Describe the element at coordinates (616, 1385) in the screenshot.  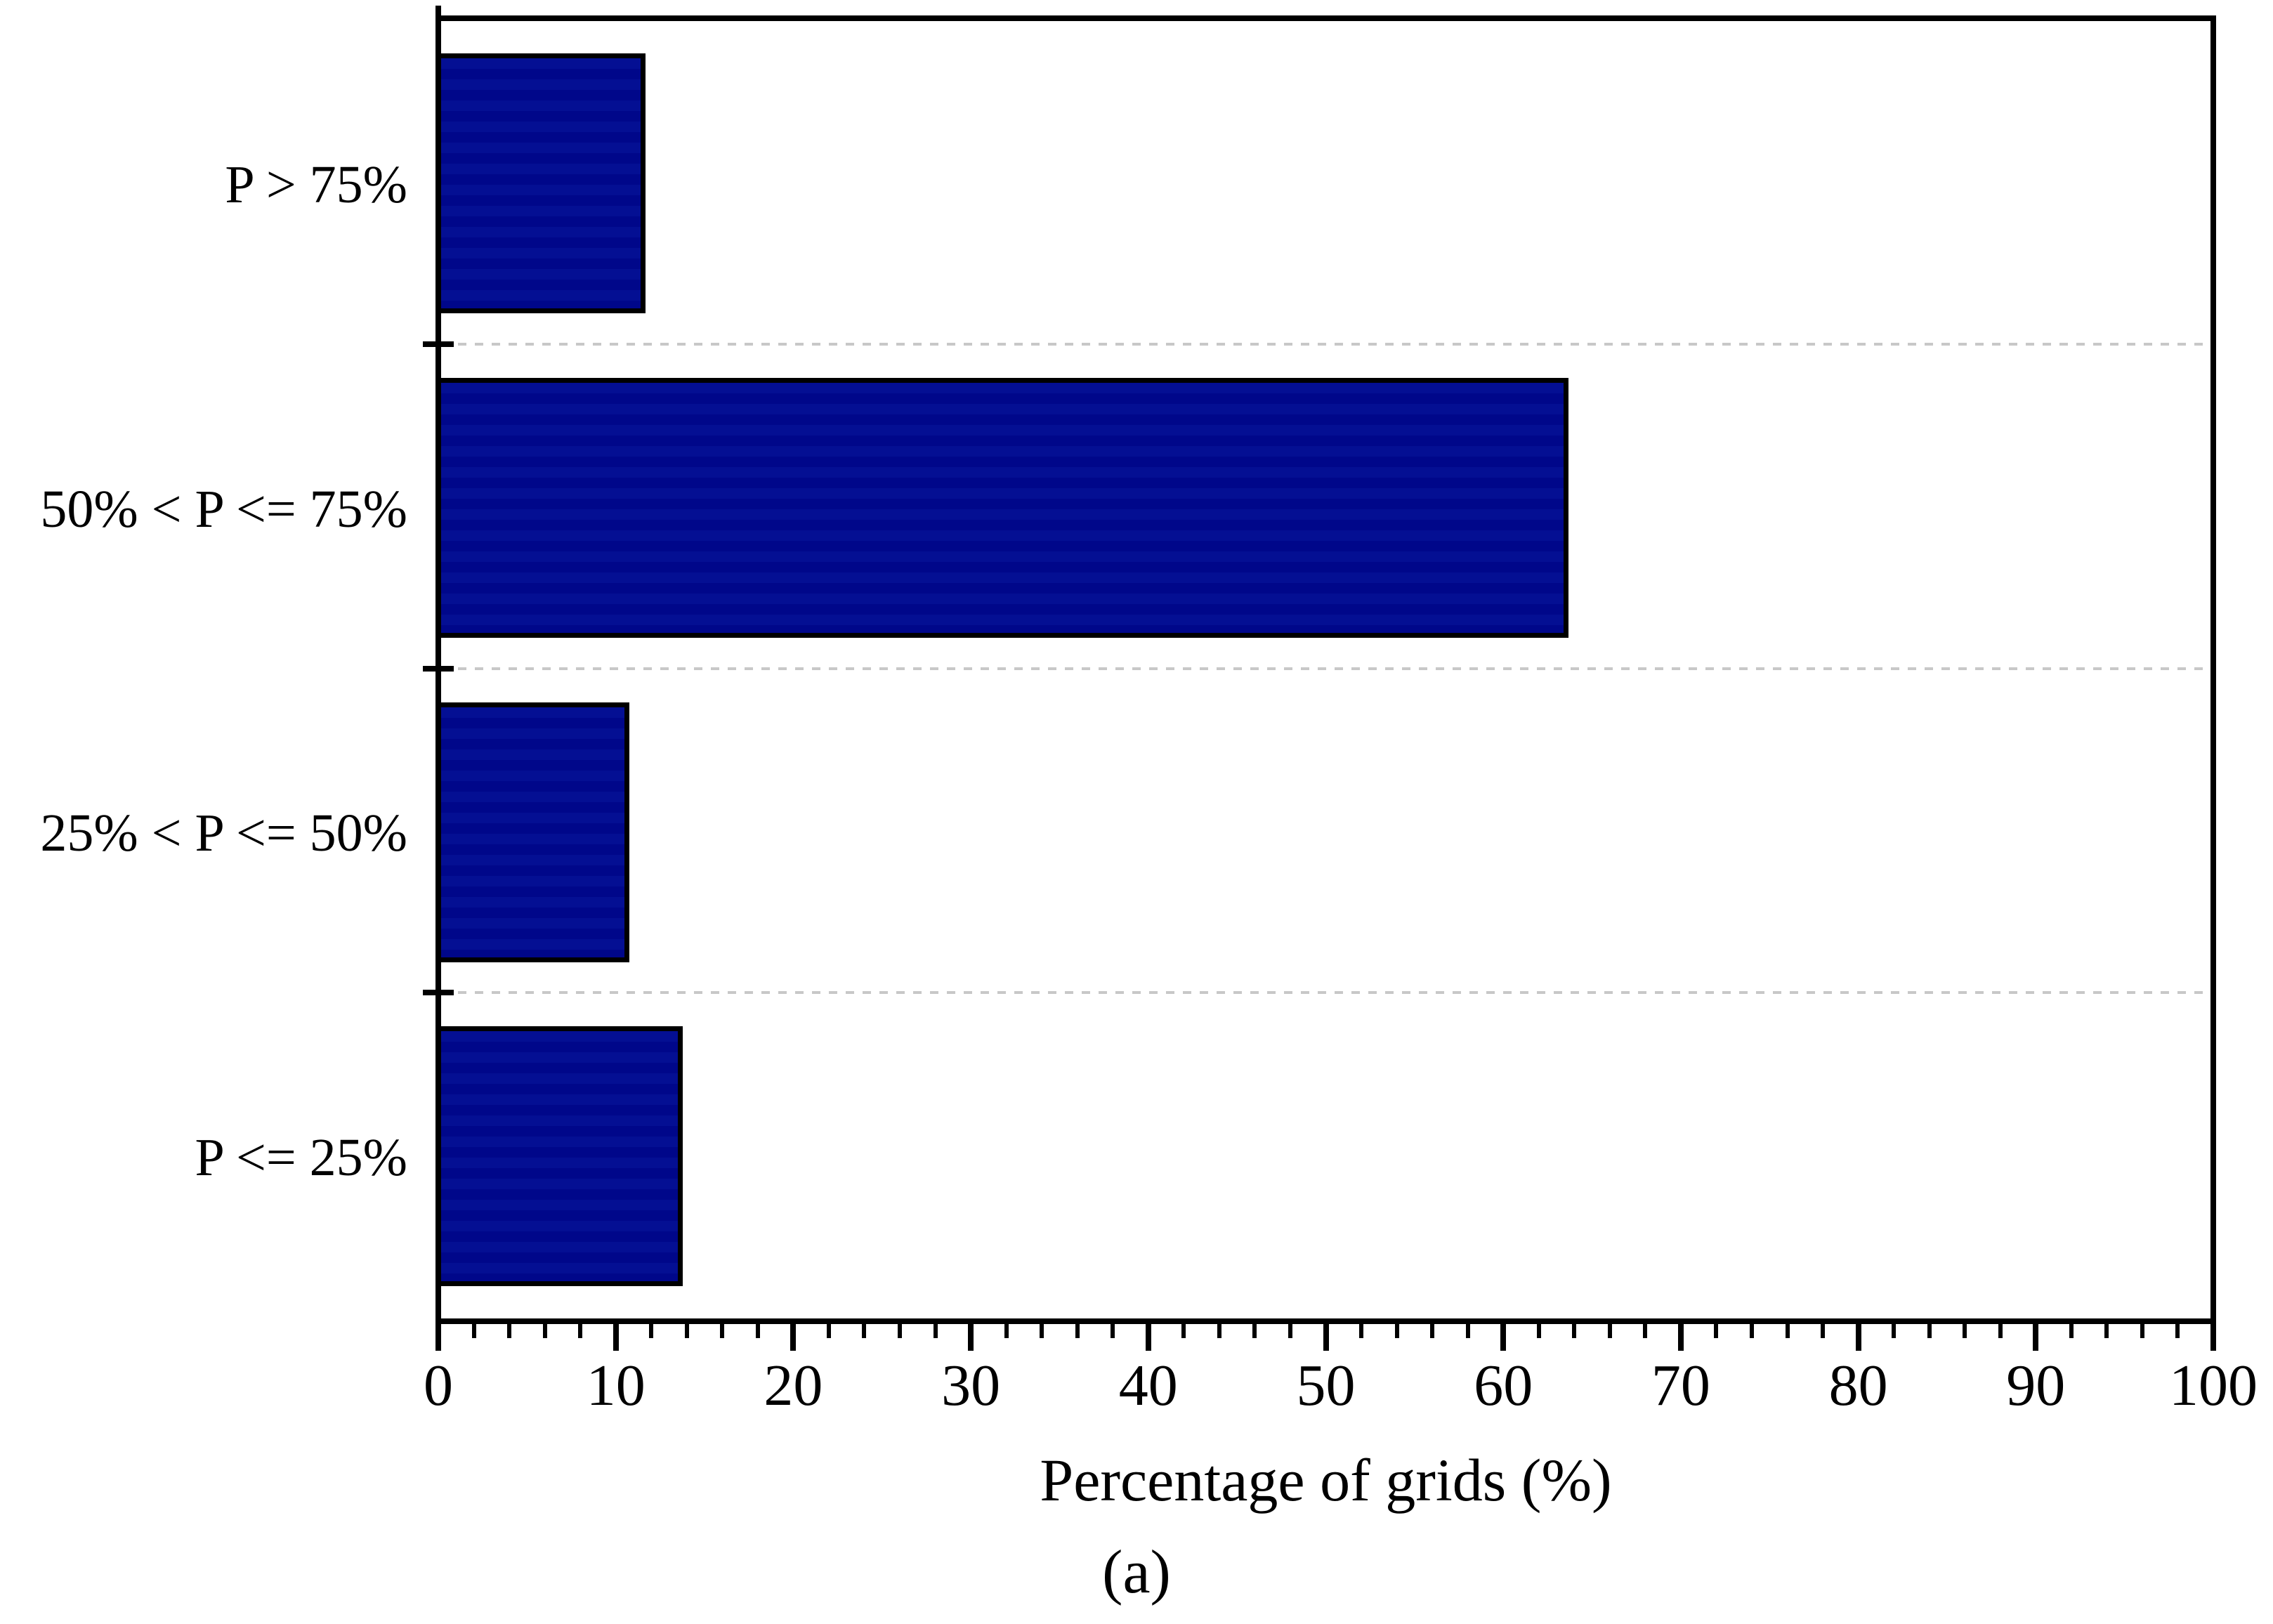
I see `x-axis-tick-label: 10` at that location.